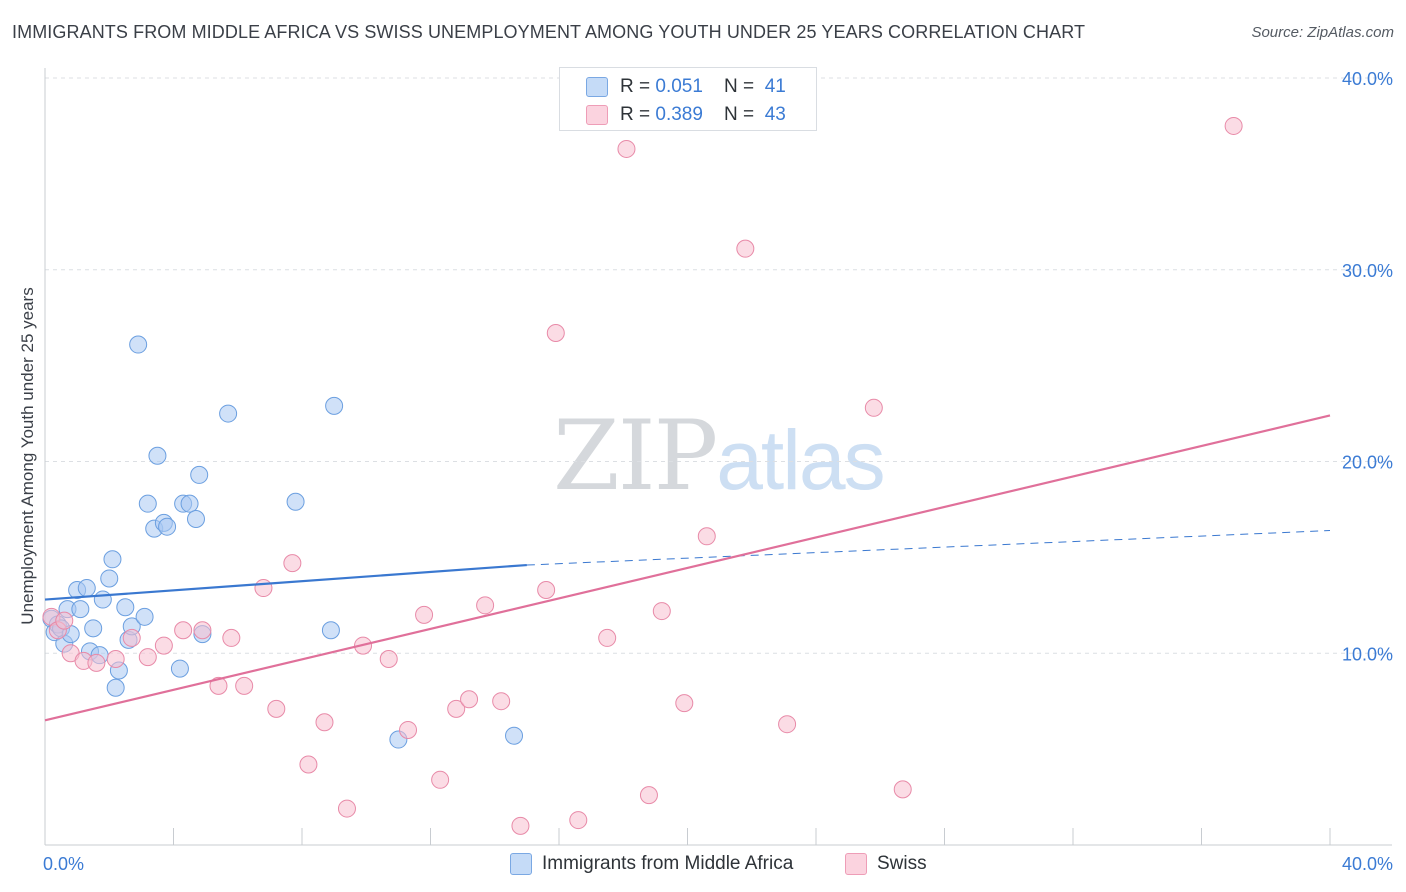 This screenshot has height=892, width=1406. Describe the element at coordinates (597, 115) in the screenshot. I see `legend-swatch-swiss` at that location.